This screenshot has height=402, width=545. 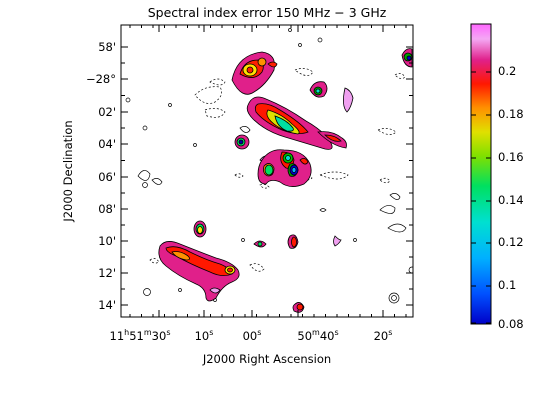 I want to click on colorbar-tick-label: 0.18, so click(x=511, y=114).